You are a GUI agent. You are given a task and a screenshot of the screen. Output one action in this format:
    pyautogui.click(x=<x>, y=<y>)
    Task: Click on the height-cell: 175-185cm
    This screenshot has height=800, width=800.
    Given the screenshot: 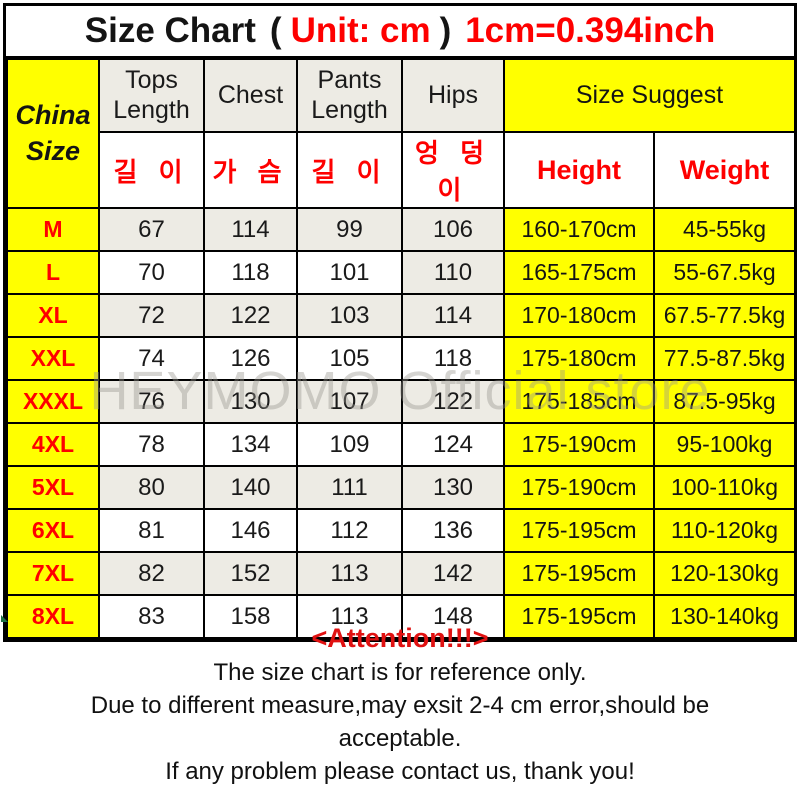 What is the action you would take?
    pyautogui.click(x=579, y=401)
    